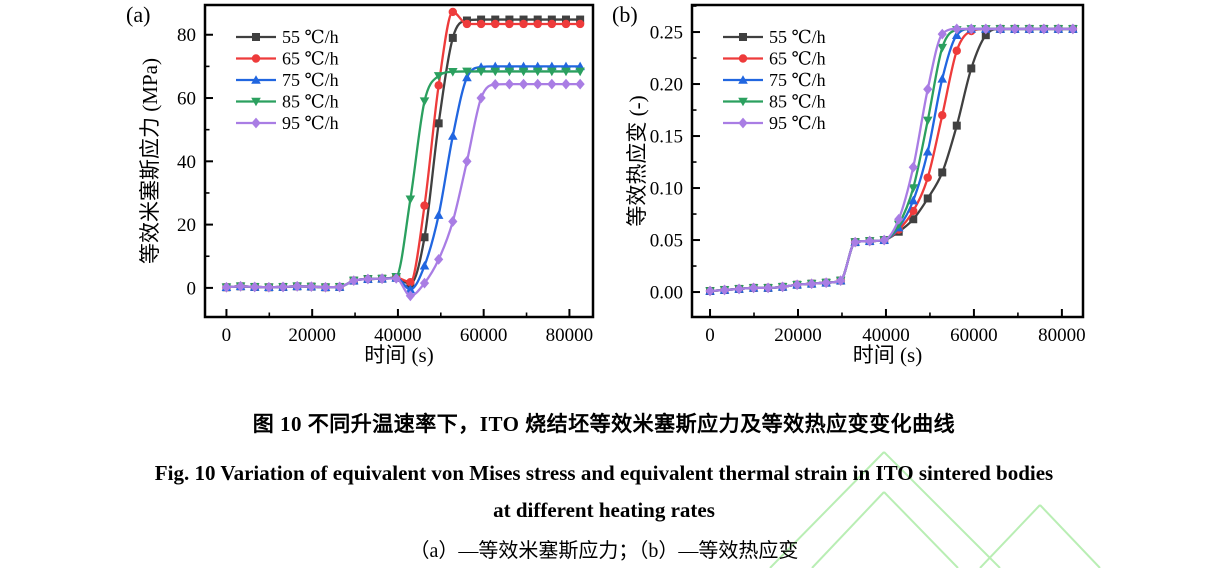  Describe the element at coordinates (798, 335) in the screenshot. I see `x-tick-label: 20000` at that location.